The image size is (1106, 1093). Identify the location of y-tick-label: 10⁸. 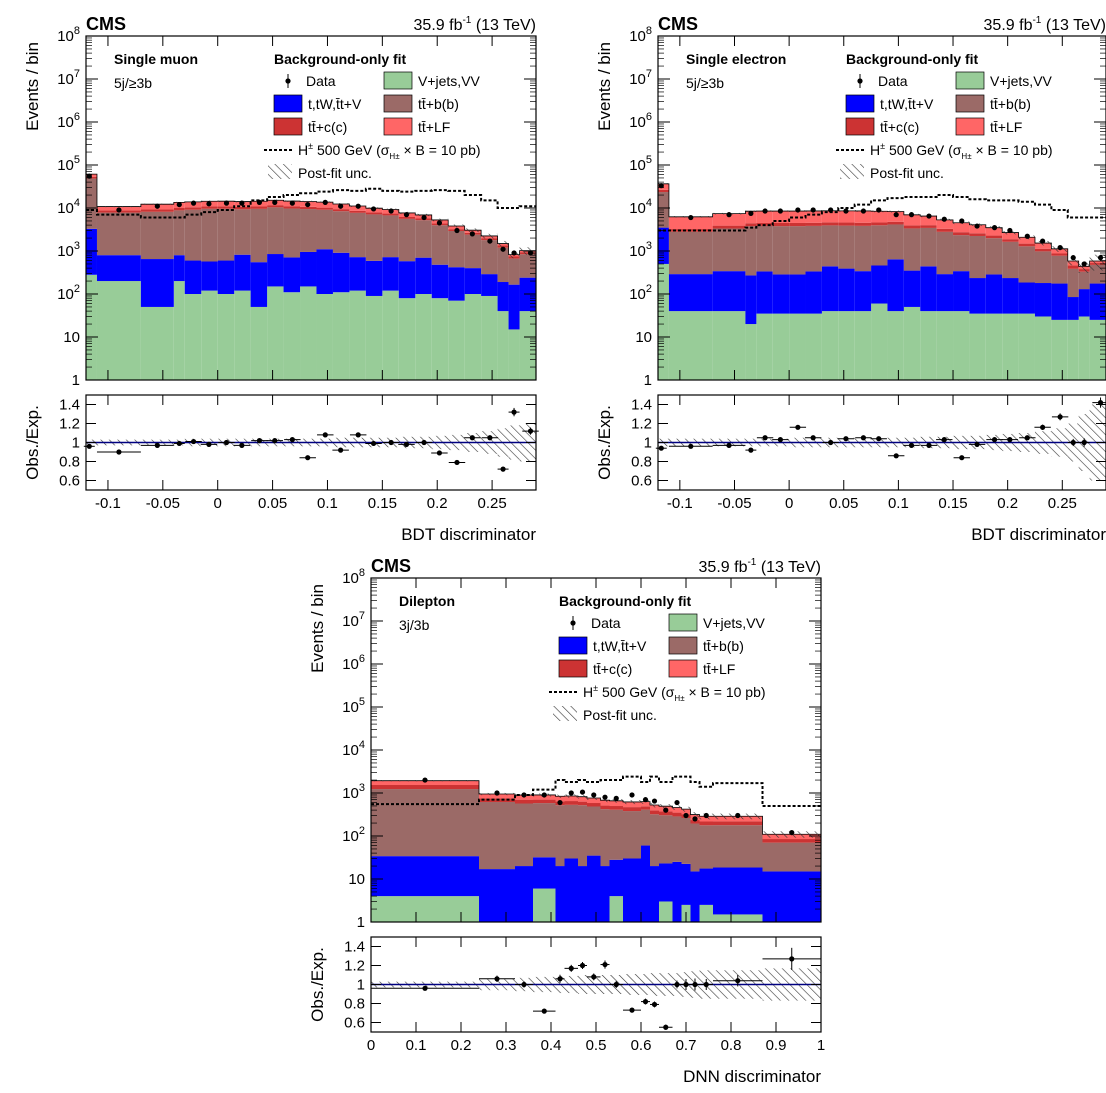
(353, 577).